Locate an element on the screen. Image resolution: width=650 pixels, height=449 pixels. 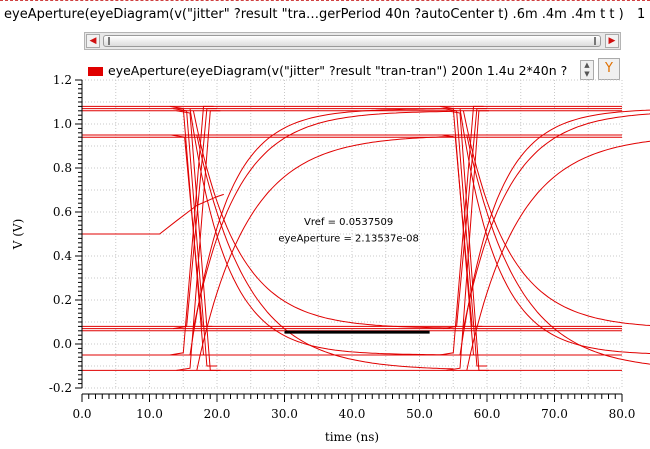
horizontal-scrollbar: ◀ ▶ is located at coordinates (352, 41).